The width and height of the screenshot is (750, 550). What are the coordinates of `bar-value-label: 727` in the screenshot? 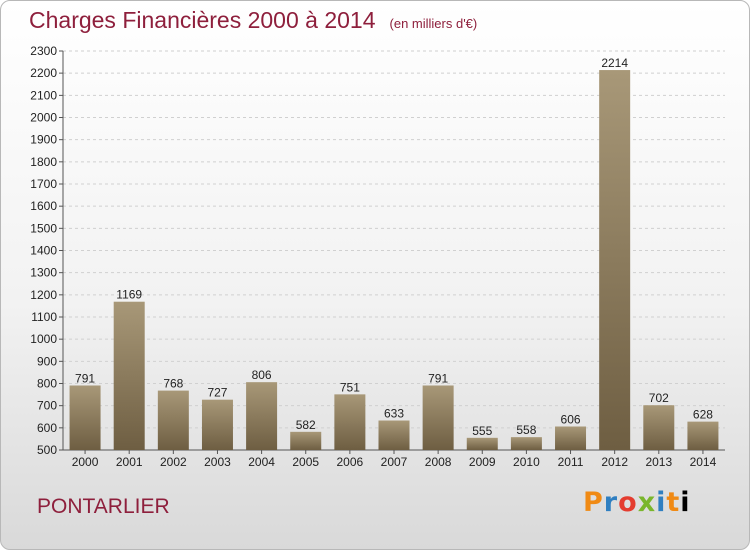 It's located at (217, 393).